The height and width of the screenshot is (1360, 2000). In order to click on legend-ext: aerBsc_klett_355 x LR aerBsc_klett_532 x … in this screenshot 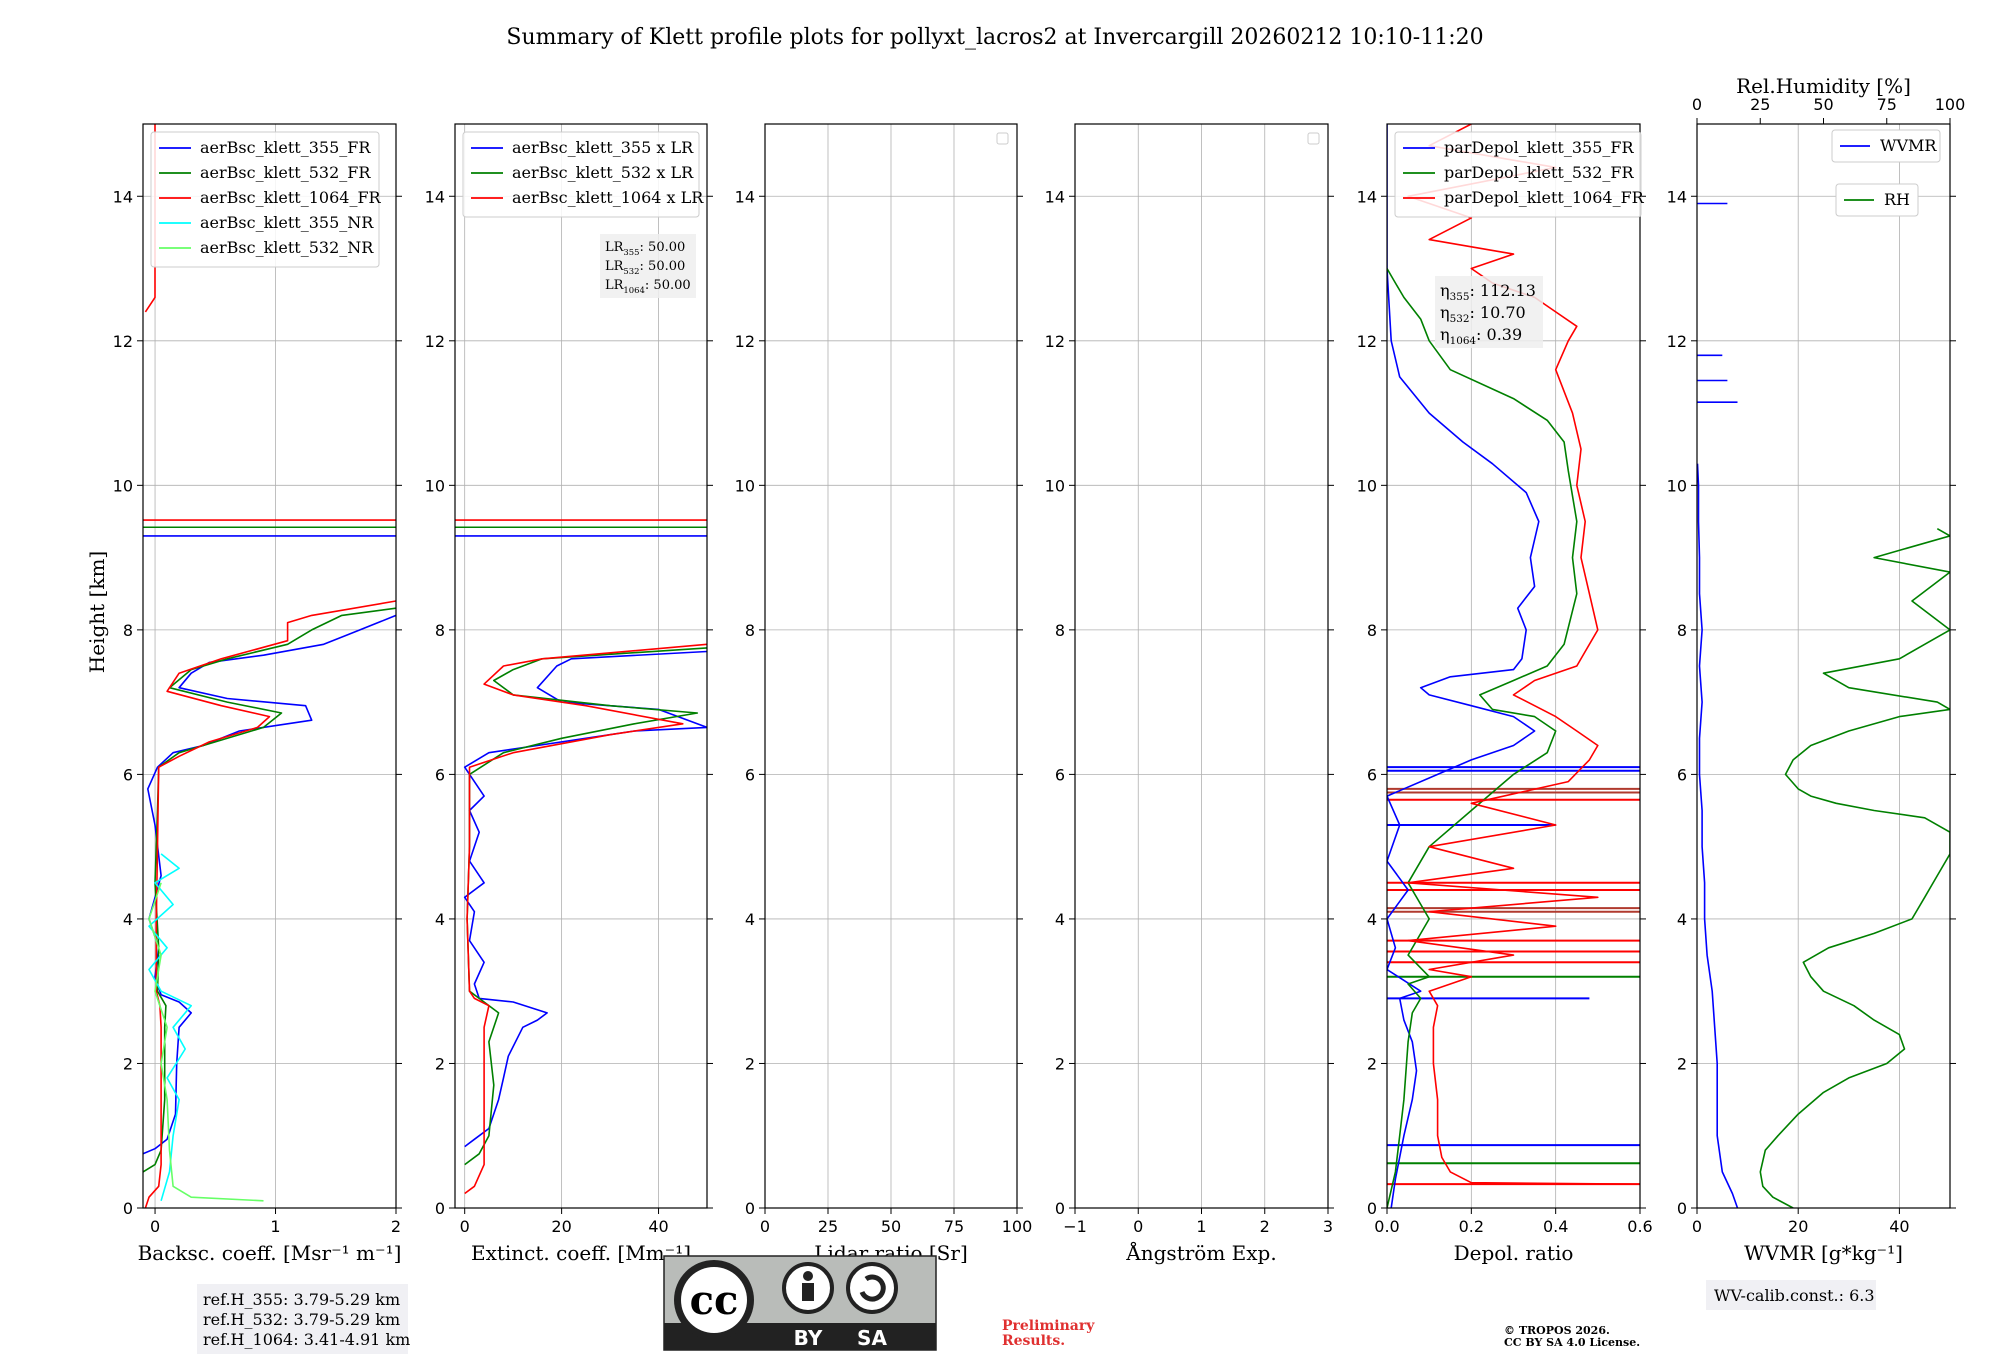, I will do `click(583, 174)`.